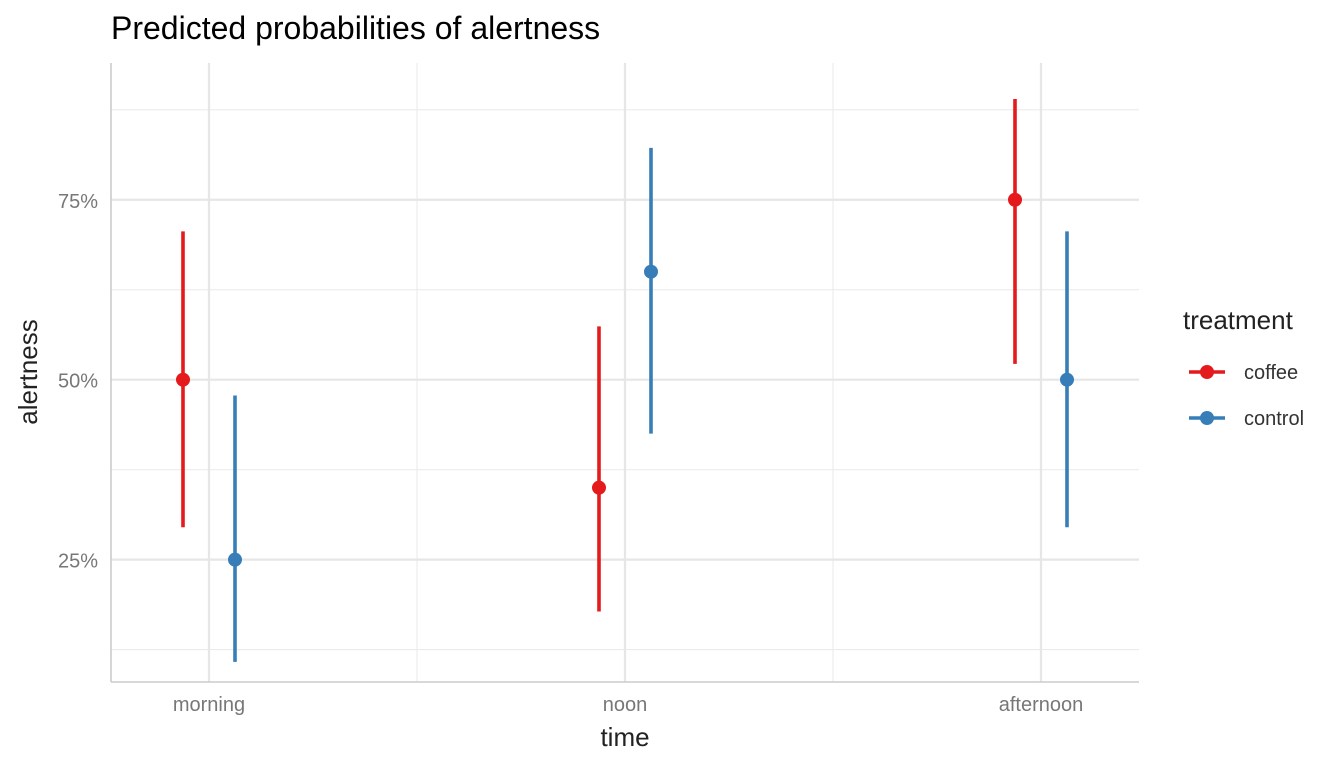 This screenshot has width=1344, height=773. Describe the element at coordinates (1274, 419) in the screenshot. I see `legend-label-control: control` at that location.